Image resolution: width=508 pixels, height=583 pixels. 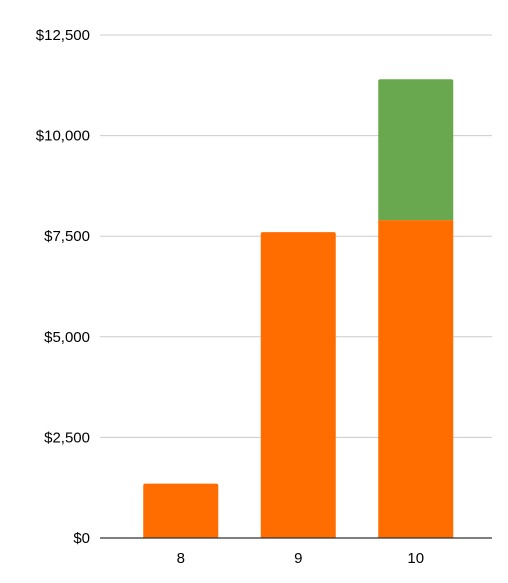 What do you see at coordinates (63, 136) in the screenshot?
I see `y-tick-label: $10,000` at bounding box center [63, 136].